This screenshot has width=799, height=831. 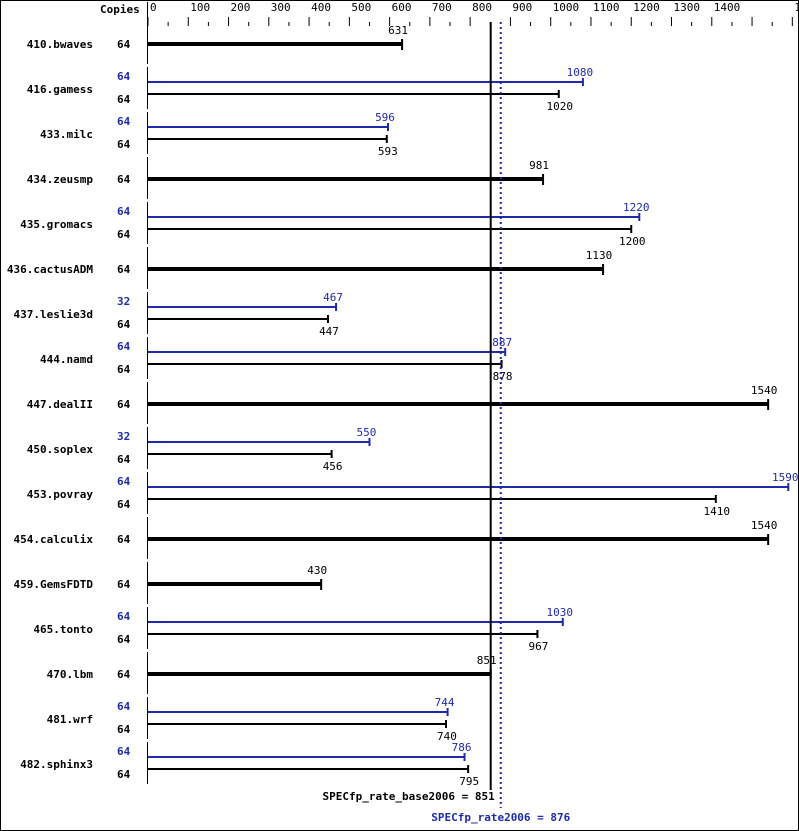 I want to click on base-value: 1200, so click(x=632, y=241).